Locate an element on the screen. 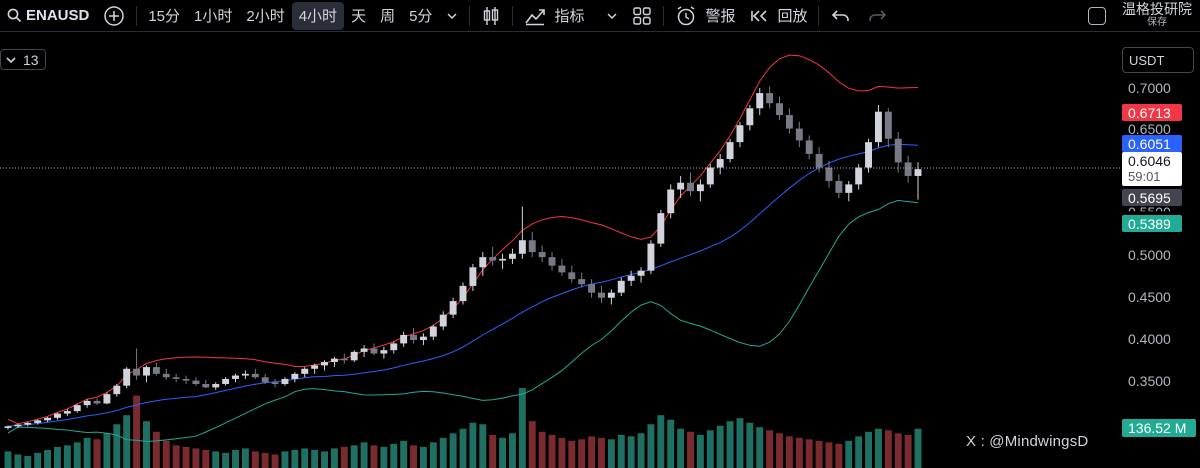  interval-15m: 15分 is located at coordinates (164, 16).